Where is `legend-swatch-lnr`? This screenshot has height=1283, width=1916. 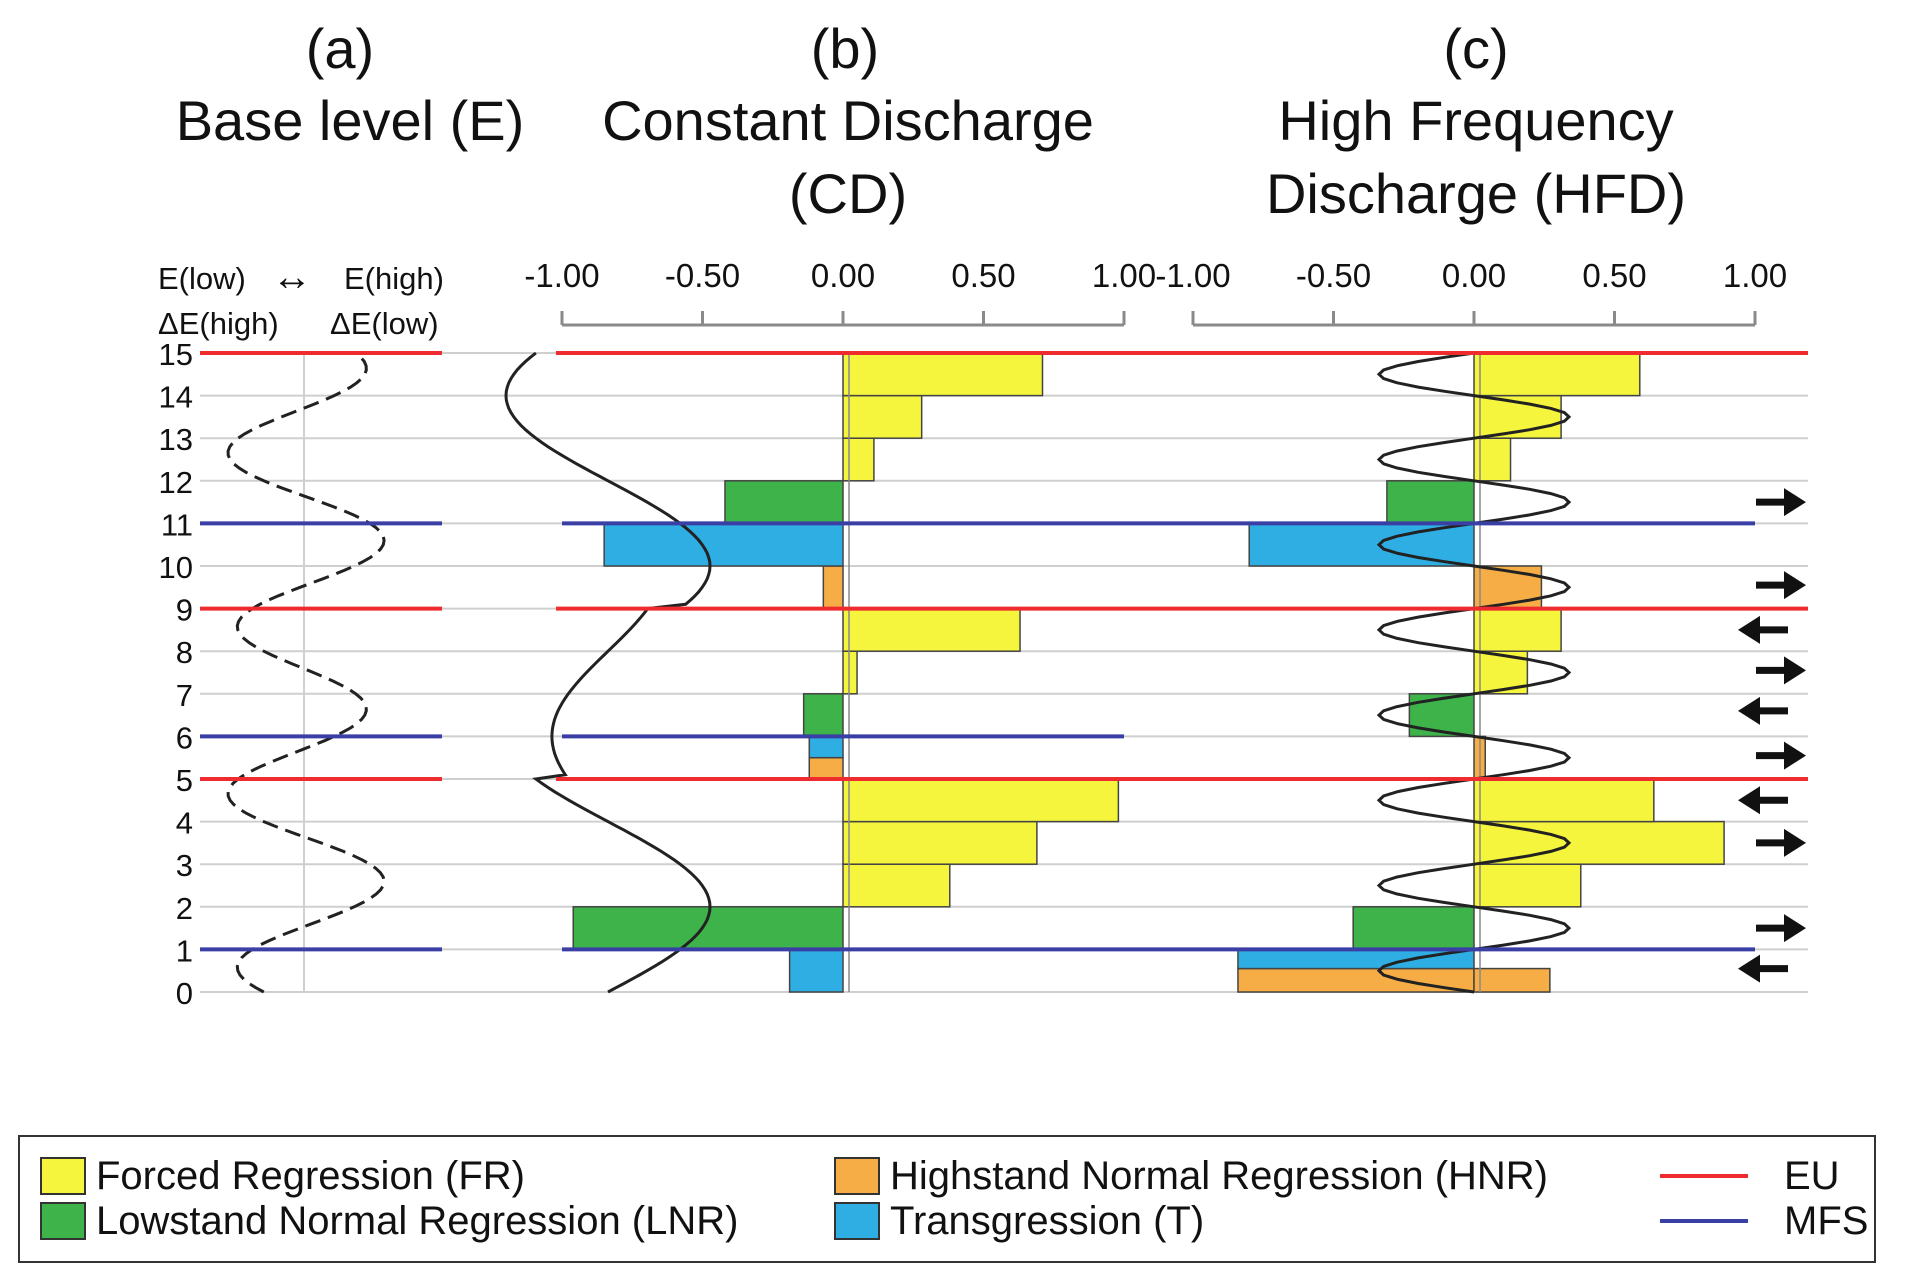
legend-swatch-lnr is located at coordinates (63, 1221).